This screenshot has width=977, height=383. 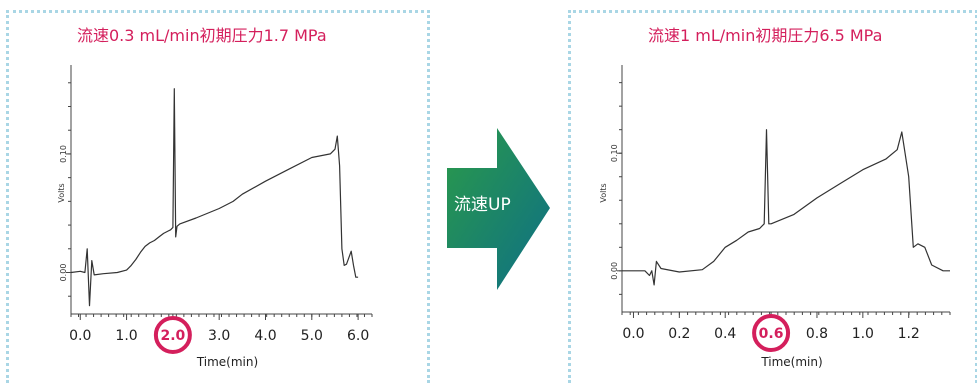 What do you see at coordinates (312, 336) in the screenshot?
I see `x-tick-label: 5.0` at bounding box center [312, 336].